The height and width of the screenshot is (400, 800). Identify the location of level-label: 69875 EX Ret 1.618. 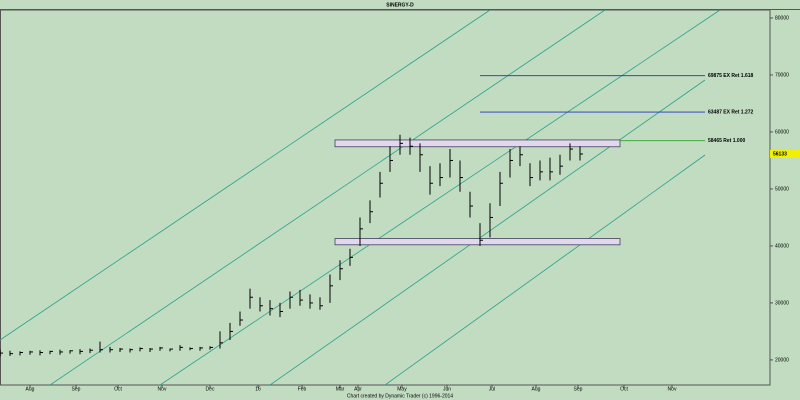
(731, 76).